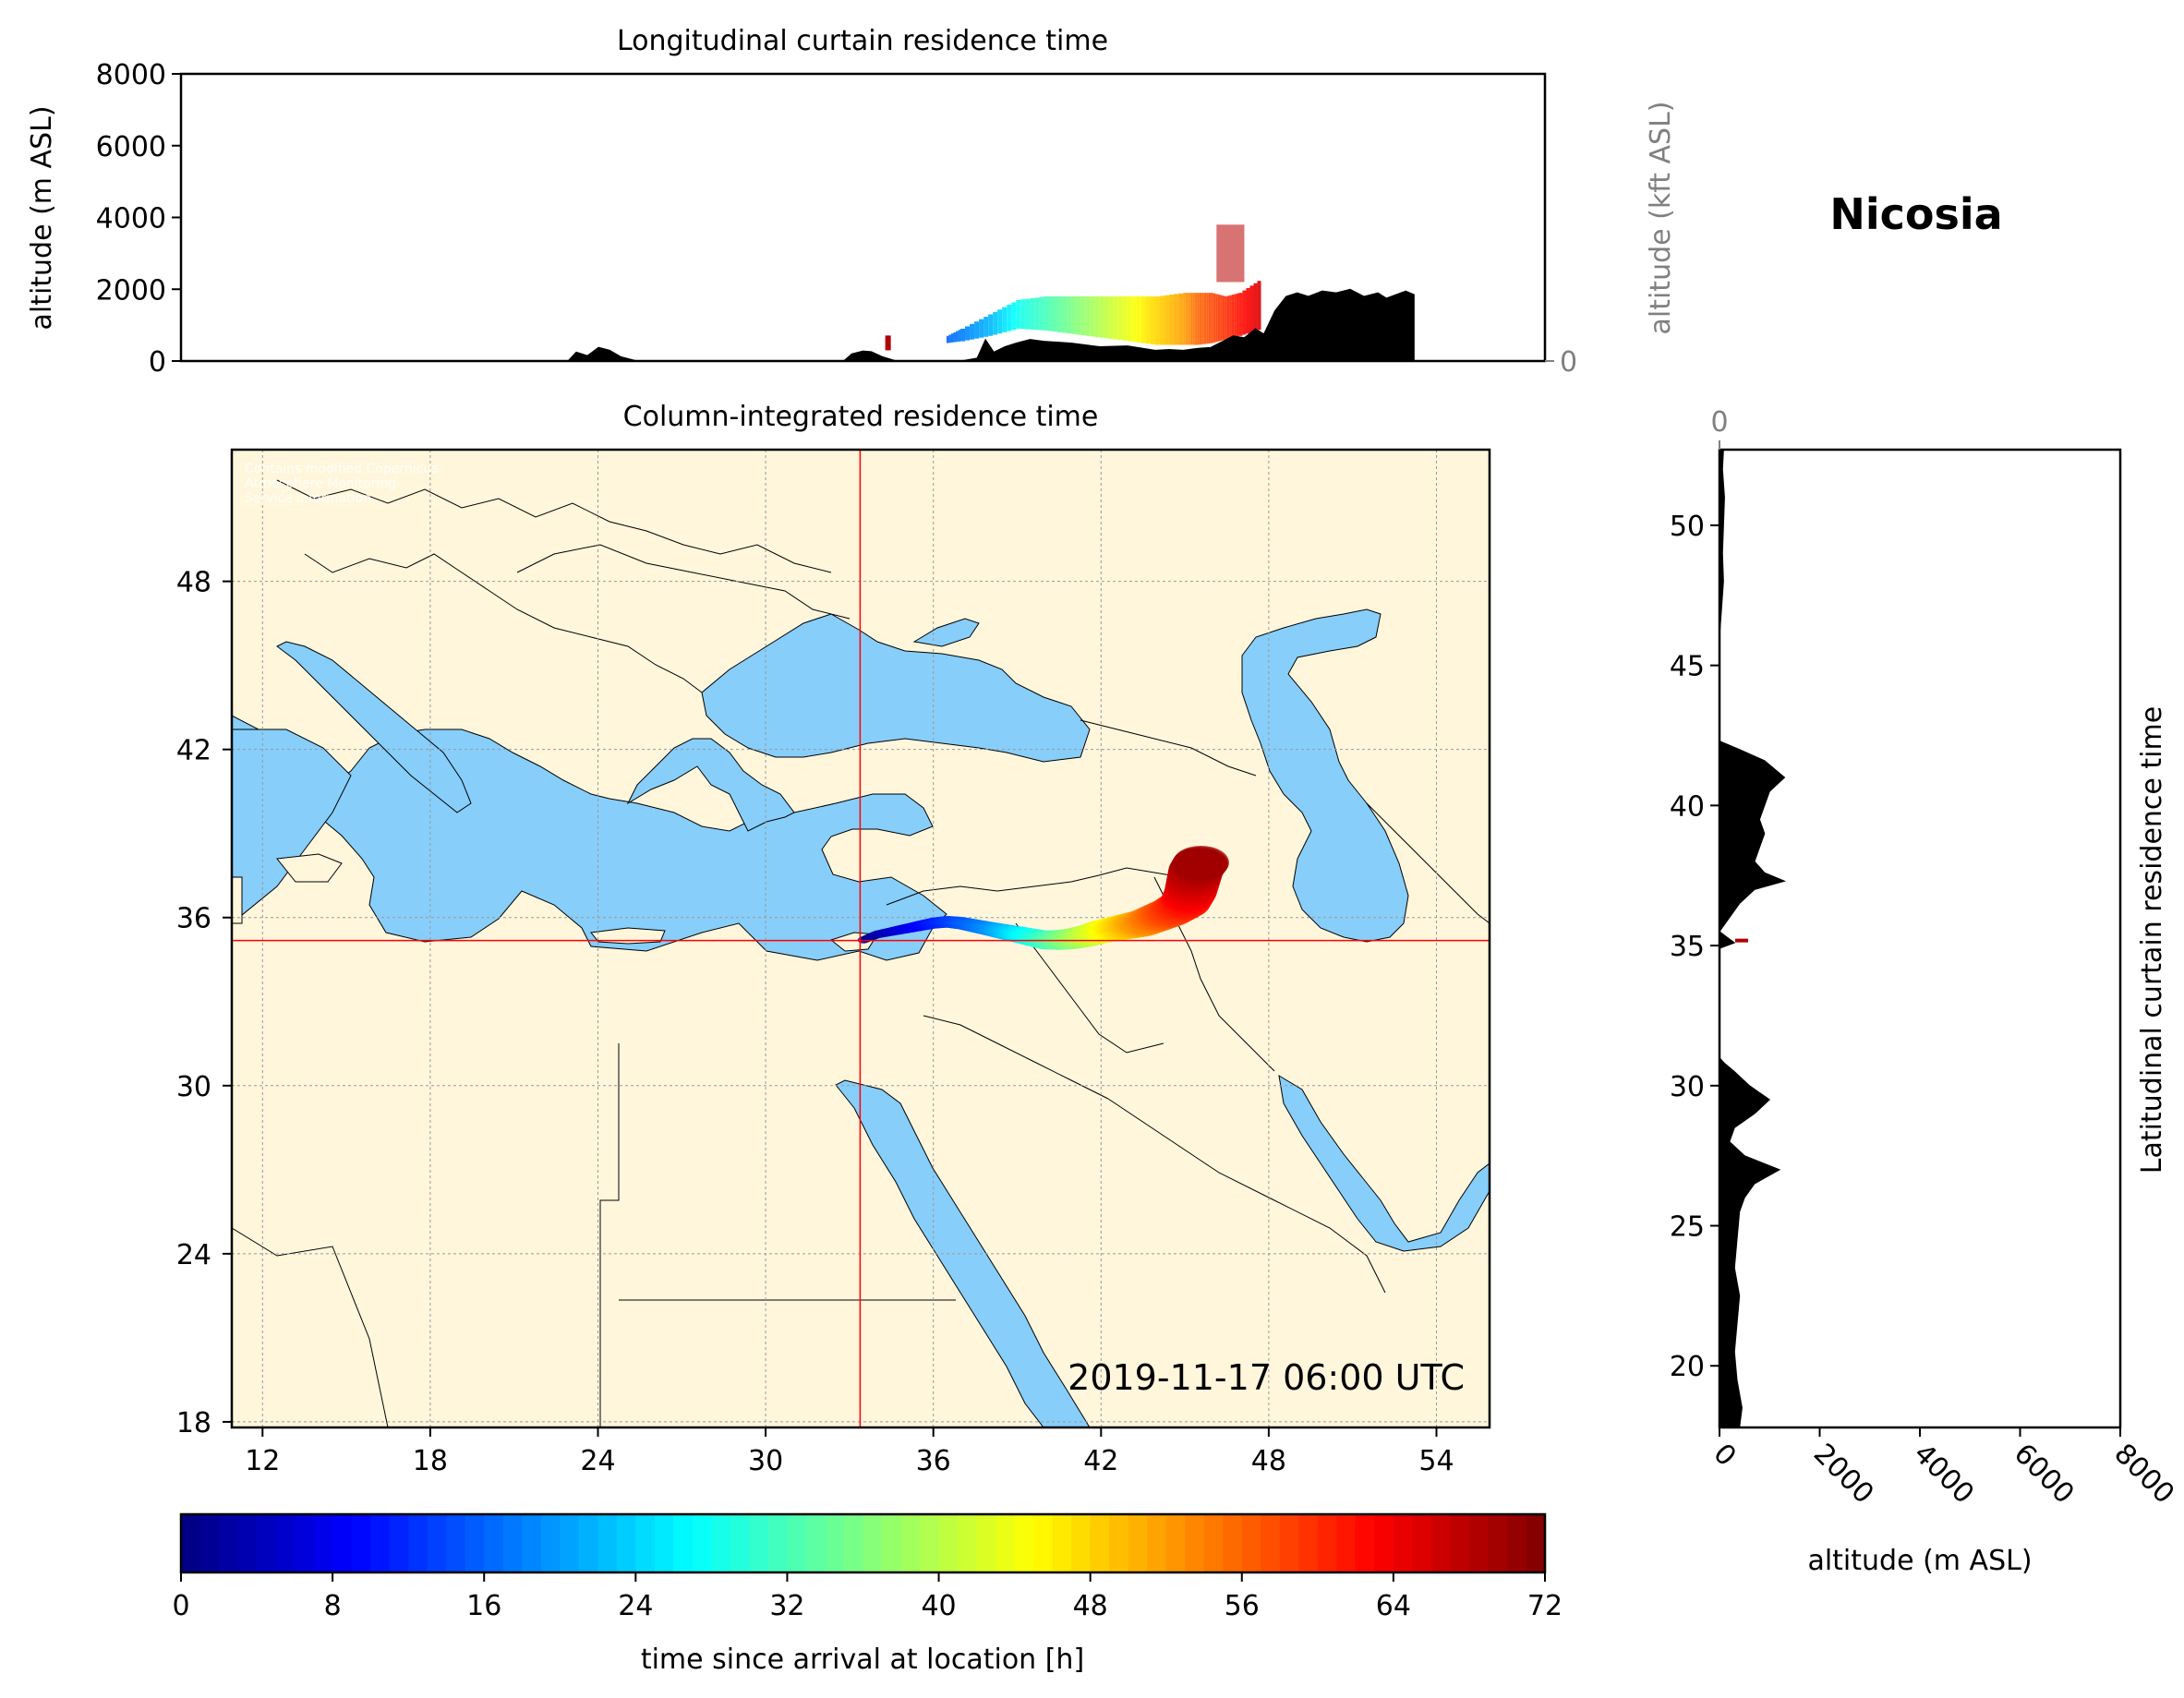  What do you see at coordinates (1230, 253) in the screenshot?
I see `longitudinal-plume-spike` at bounding box center [1230, 253].